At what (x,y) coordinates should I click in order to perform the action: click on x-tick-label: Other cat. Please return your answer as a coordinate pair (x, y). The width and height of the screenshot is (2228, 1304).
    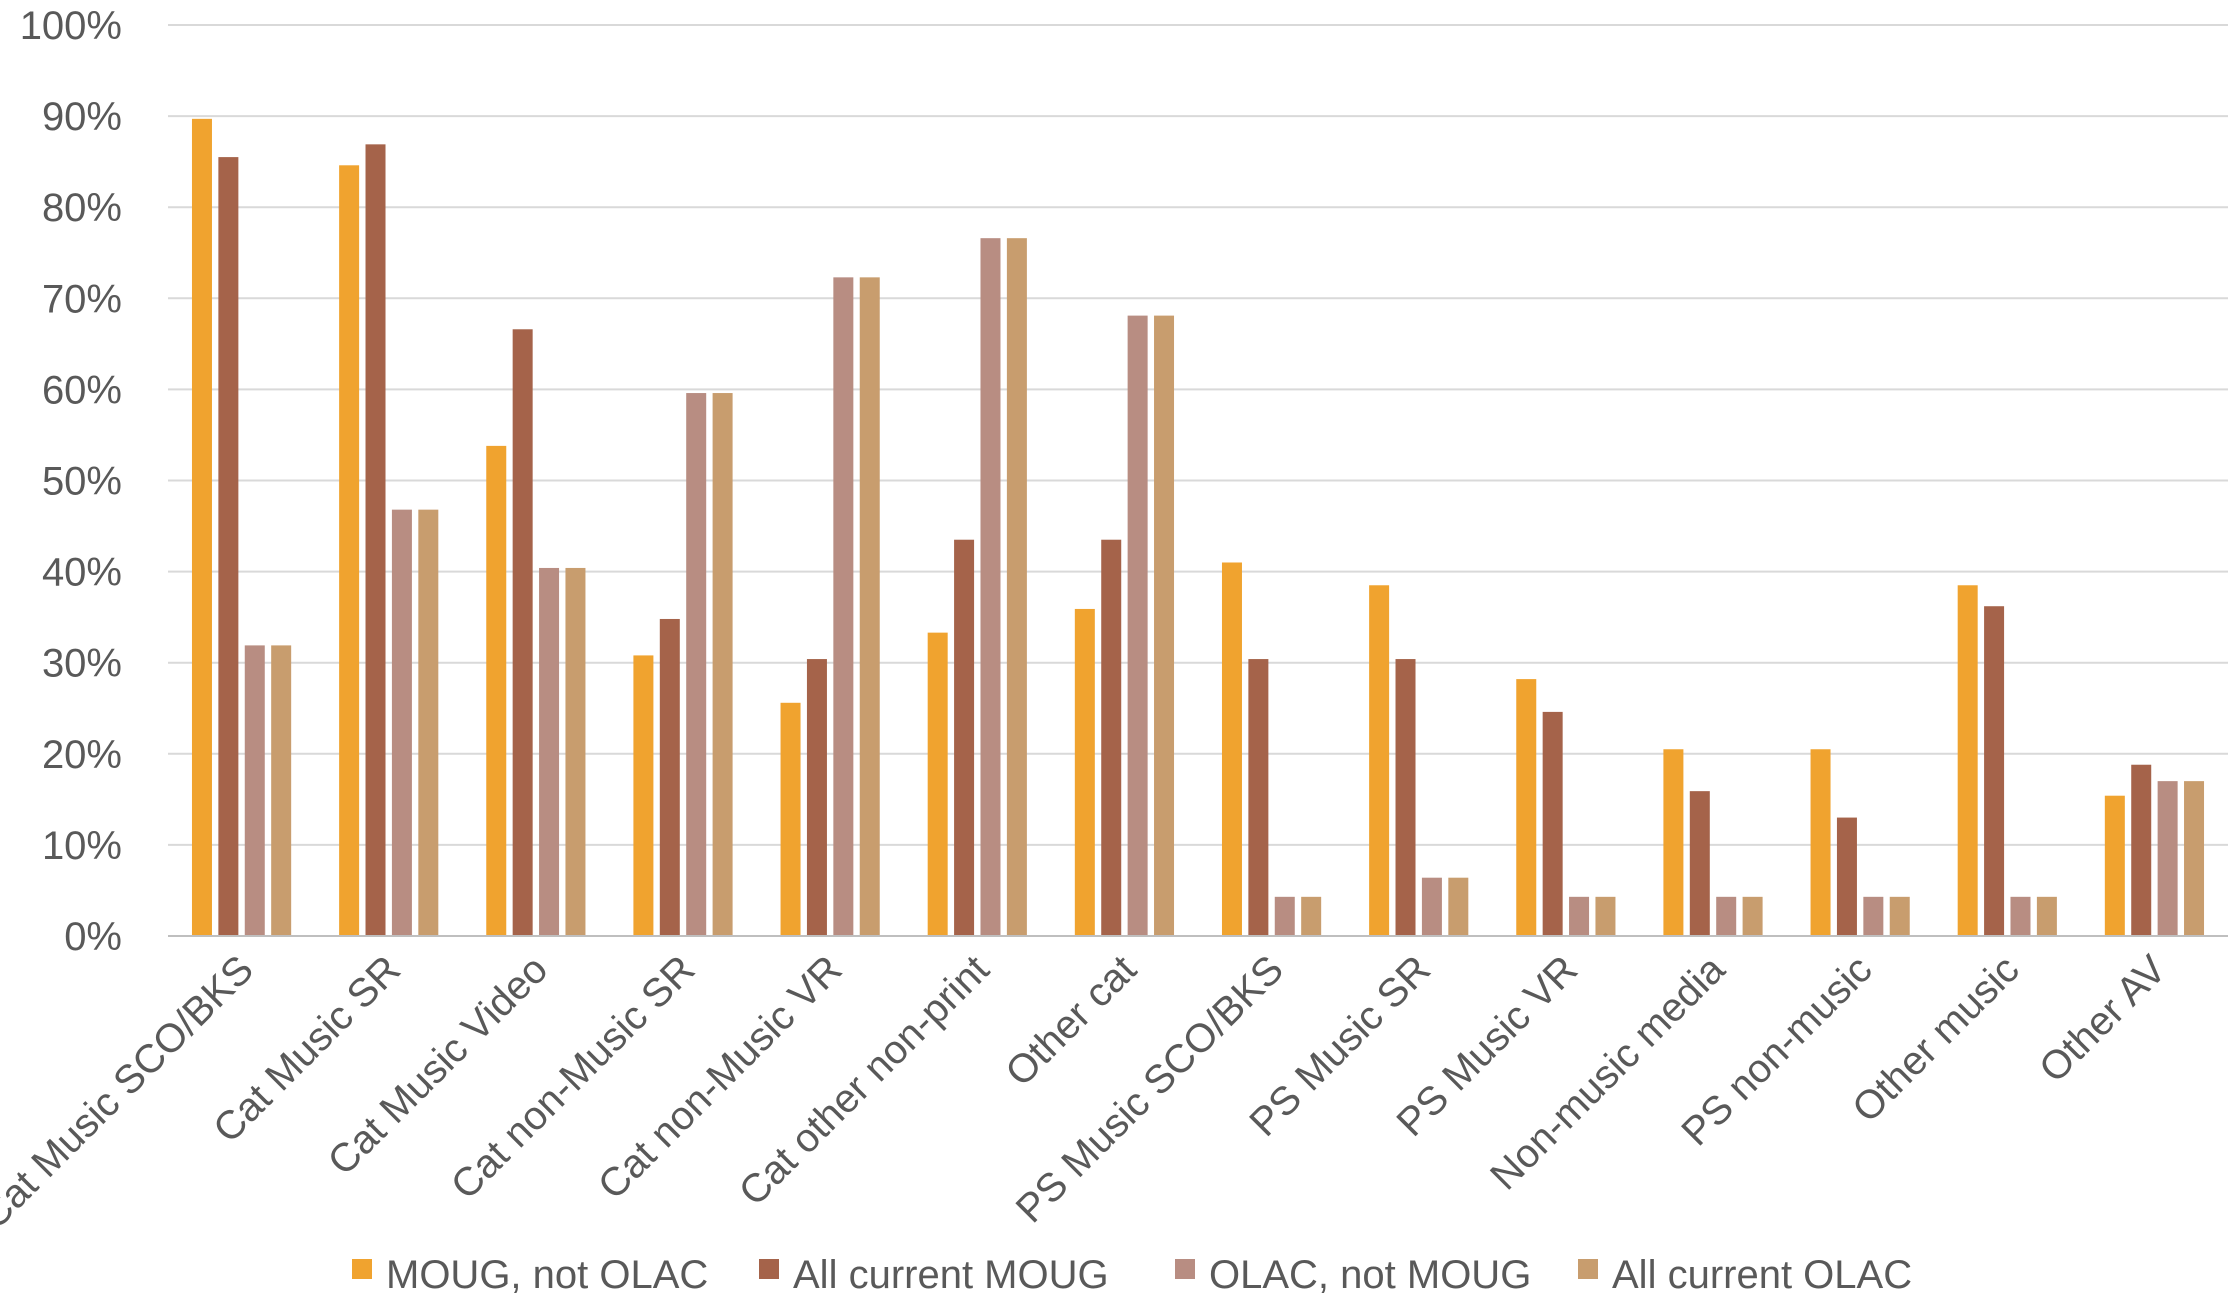
    Looking at the image, I should click on (1070, 1020).